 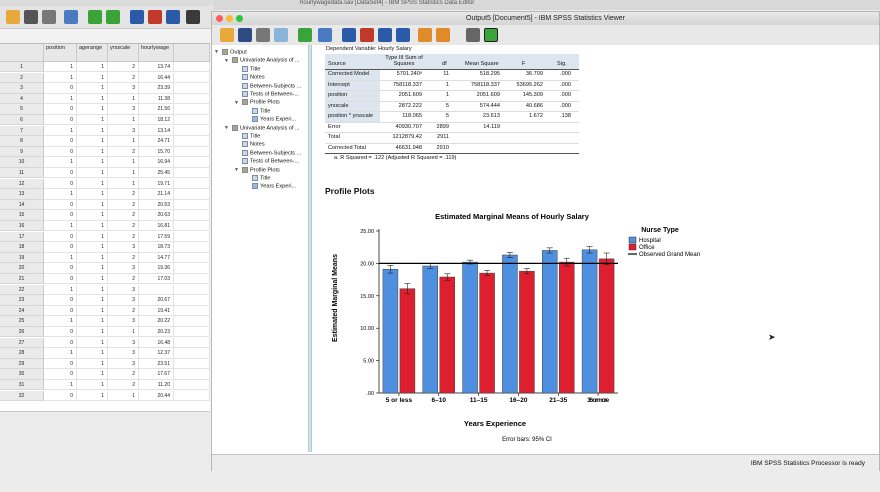 I want to click on row-number: 24, so click(x=22, y=311).